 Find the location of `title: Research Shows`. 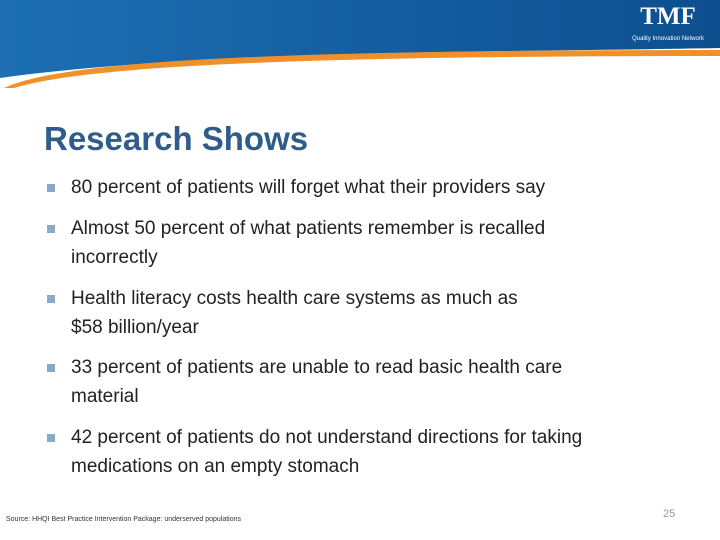

title: Research Shows is located at coordinates (176, 138).